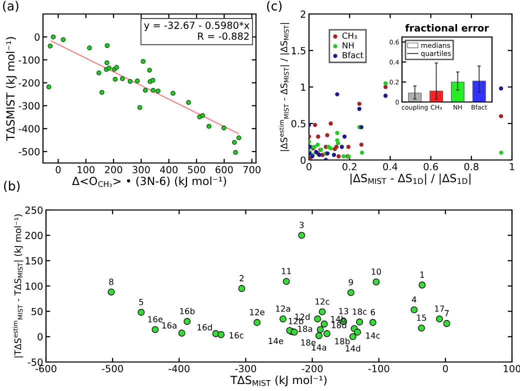  What do you see at coordinates (278, 381) in the screenshot?
I see `x-axis-title: TΔS$_{MIST}$ (kJ mol⁻¹)` at bounding box center [278, 381].